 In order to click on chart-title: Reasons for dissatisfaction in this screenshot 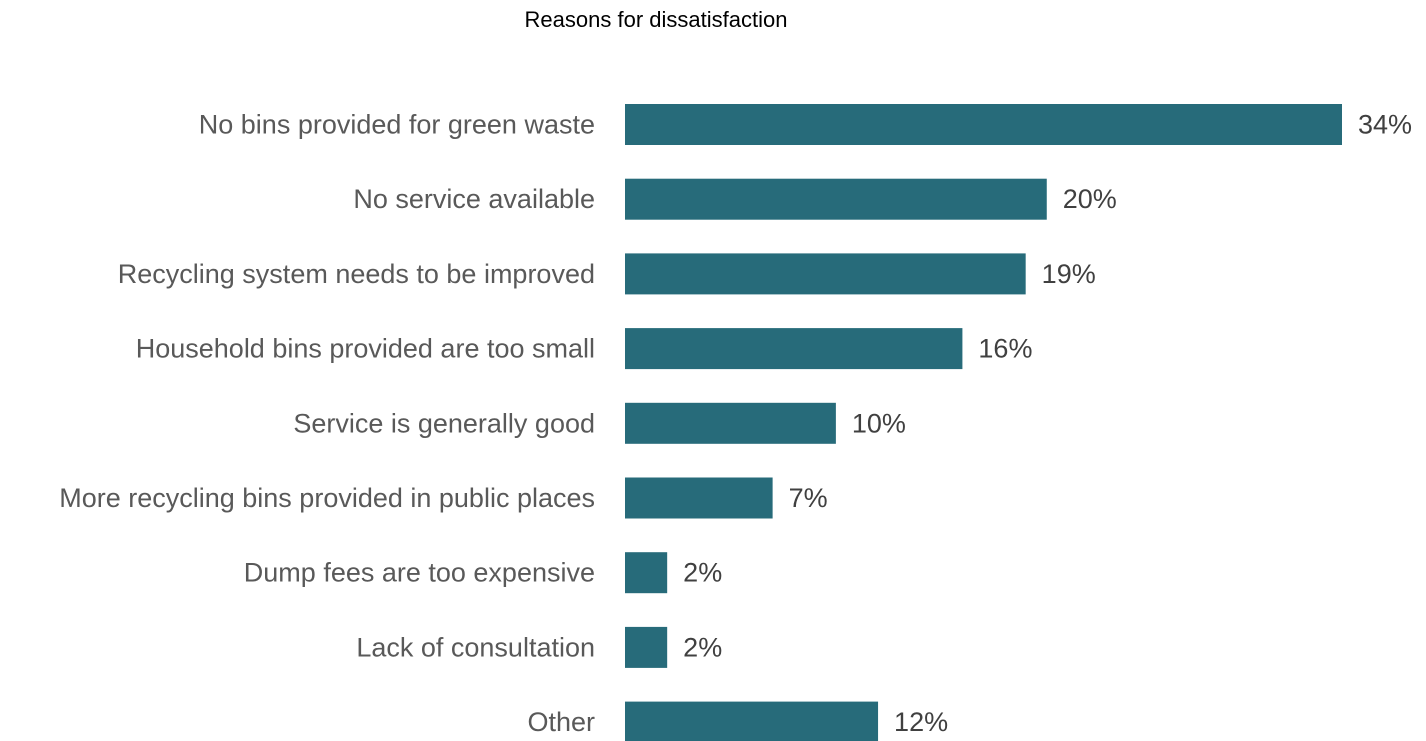, I will do `click(656, 19)`.